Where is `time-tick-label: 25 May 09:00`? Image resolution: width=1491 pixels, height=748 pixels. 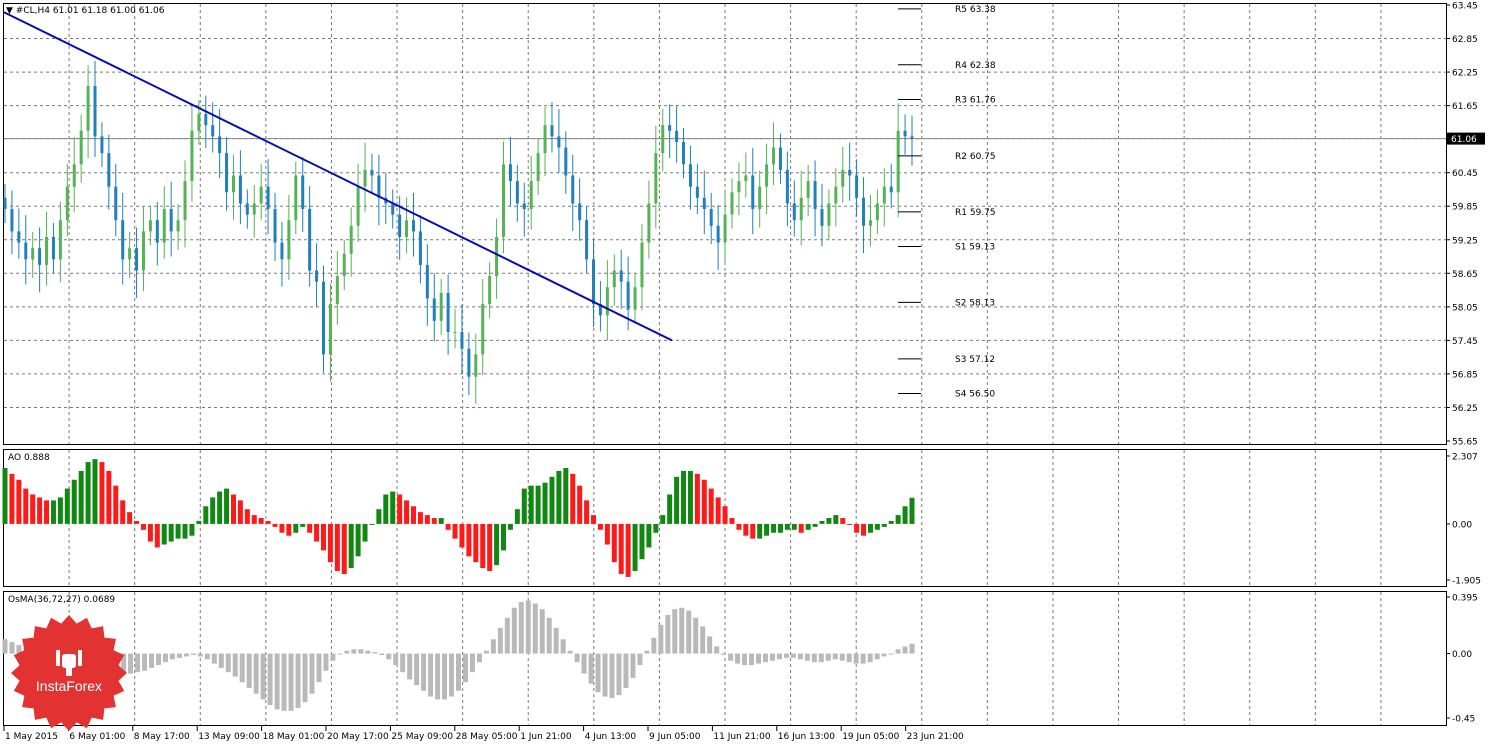
time-tick-label: 25 May 09:00 is located at coordinates (422, 737).